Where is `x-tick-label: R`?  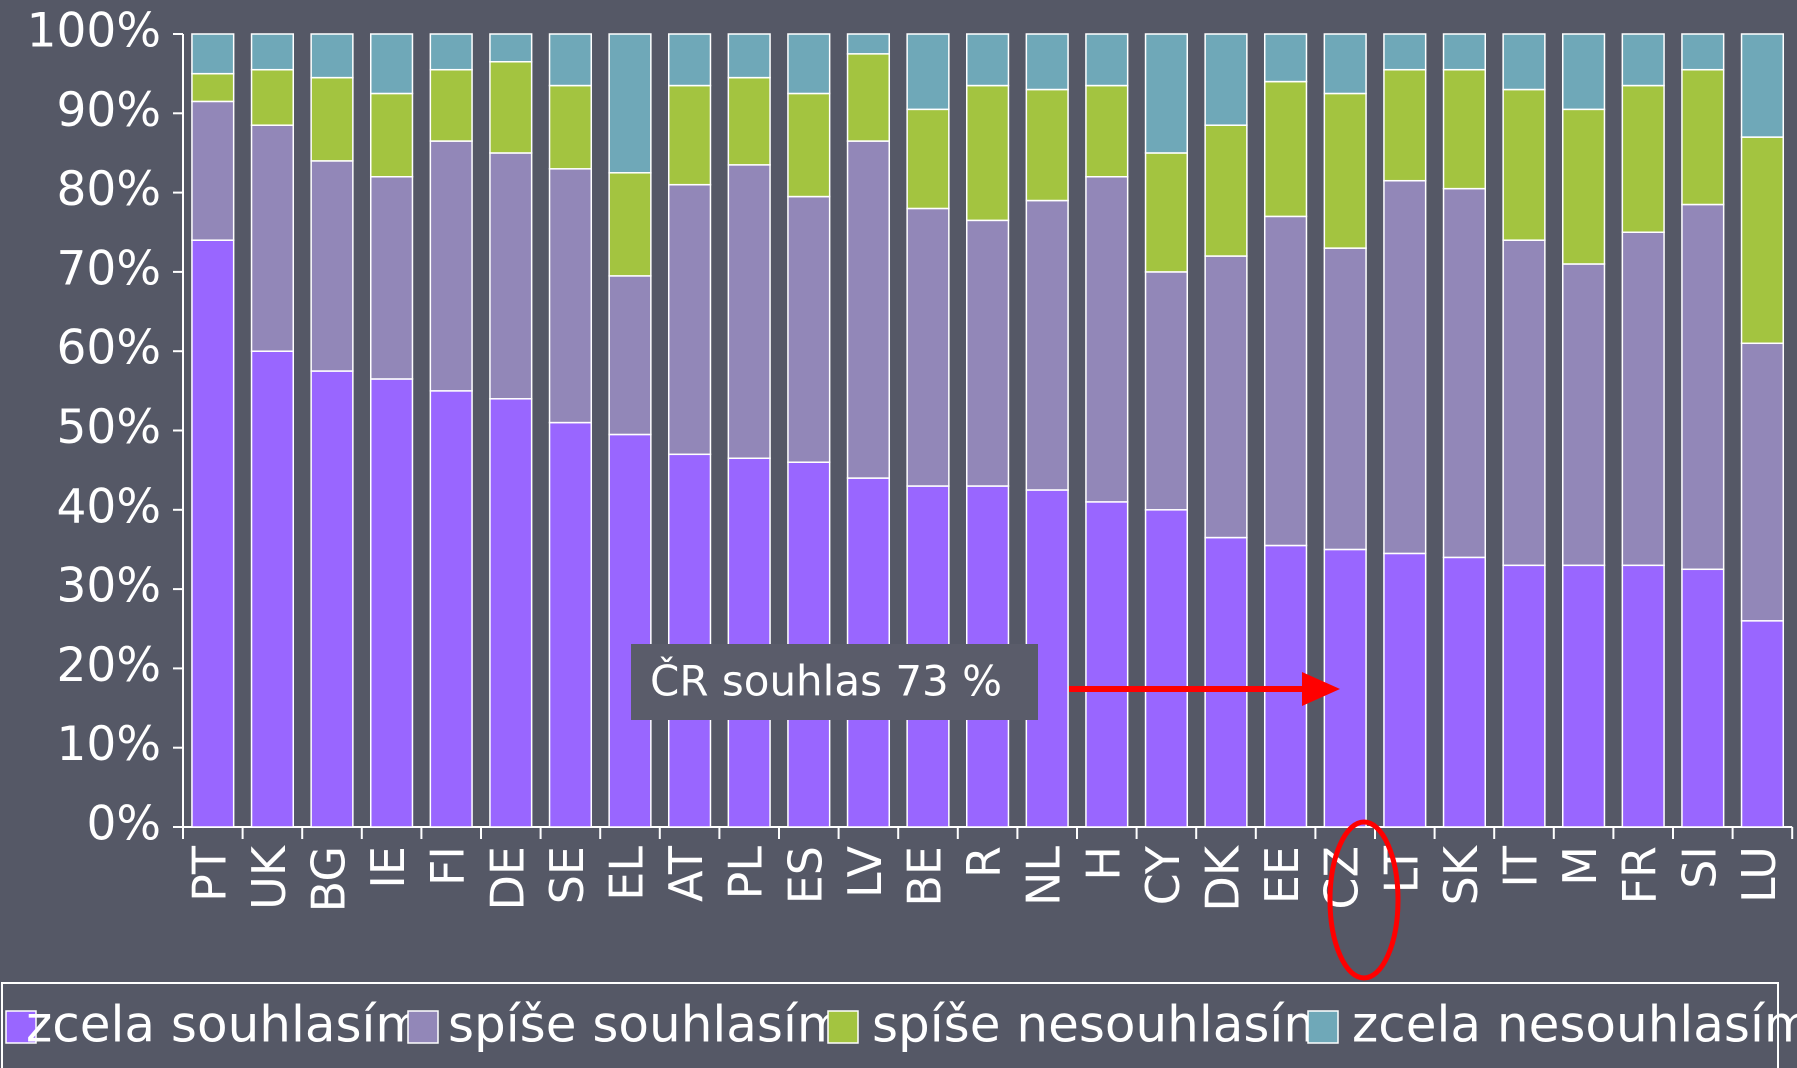 x-tick-label: R is located at coordinates (984, 862).